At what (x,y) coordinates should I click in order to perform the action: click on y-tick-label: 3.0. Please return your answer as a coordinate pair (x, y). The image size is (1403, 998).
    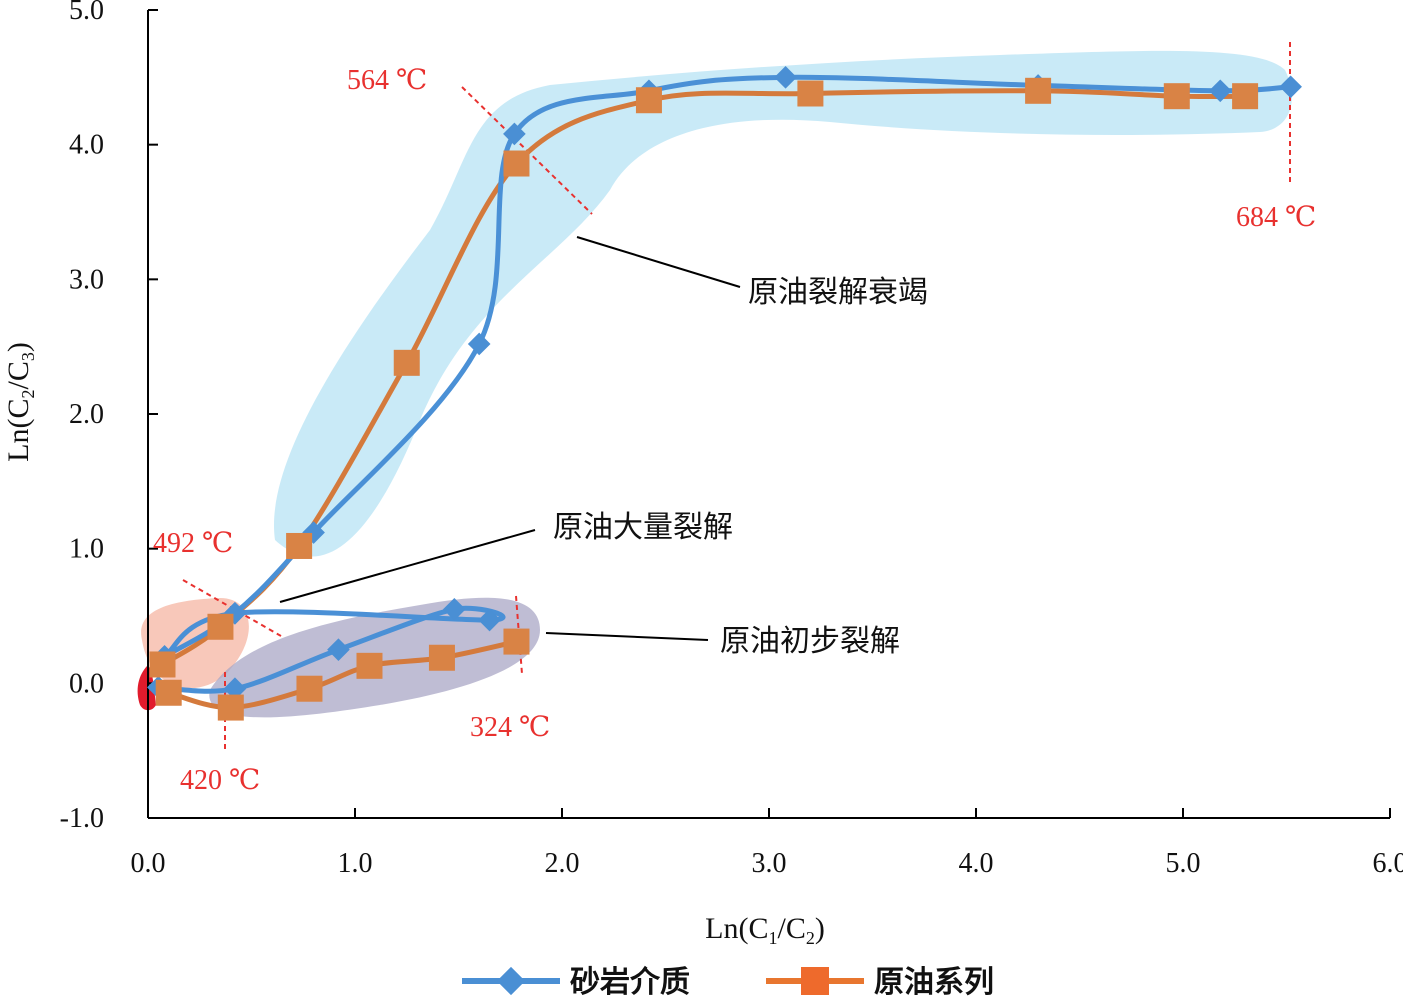
    Looking at the image, I should click on (86, 279).